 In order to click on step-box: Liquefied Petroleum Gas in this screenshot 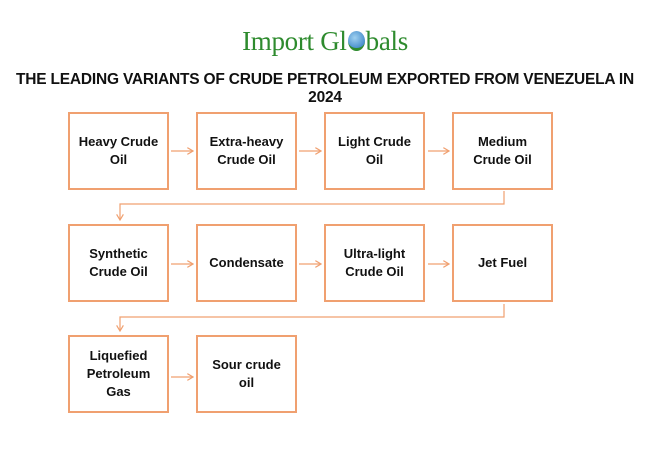, I will do `click(118, 374)`.